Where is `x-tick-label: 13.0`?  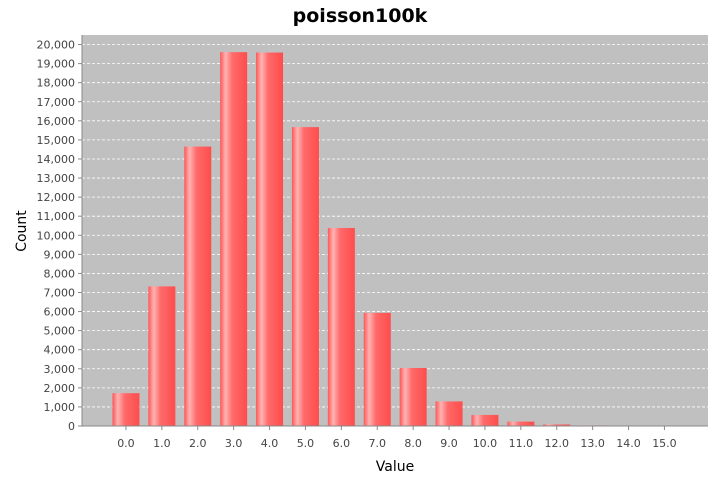
x-tick-label: 13.0 is located at coordinates (592, 443).